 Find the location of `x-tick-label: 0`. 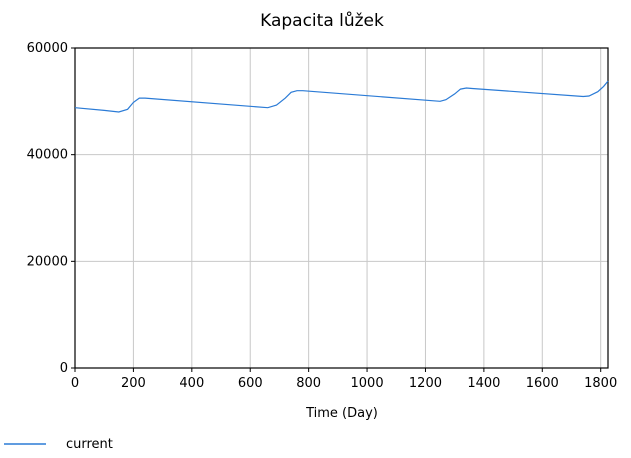

x-tick-label: 0 is located at coordinates (75, 383).